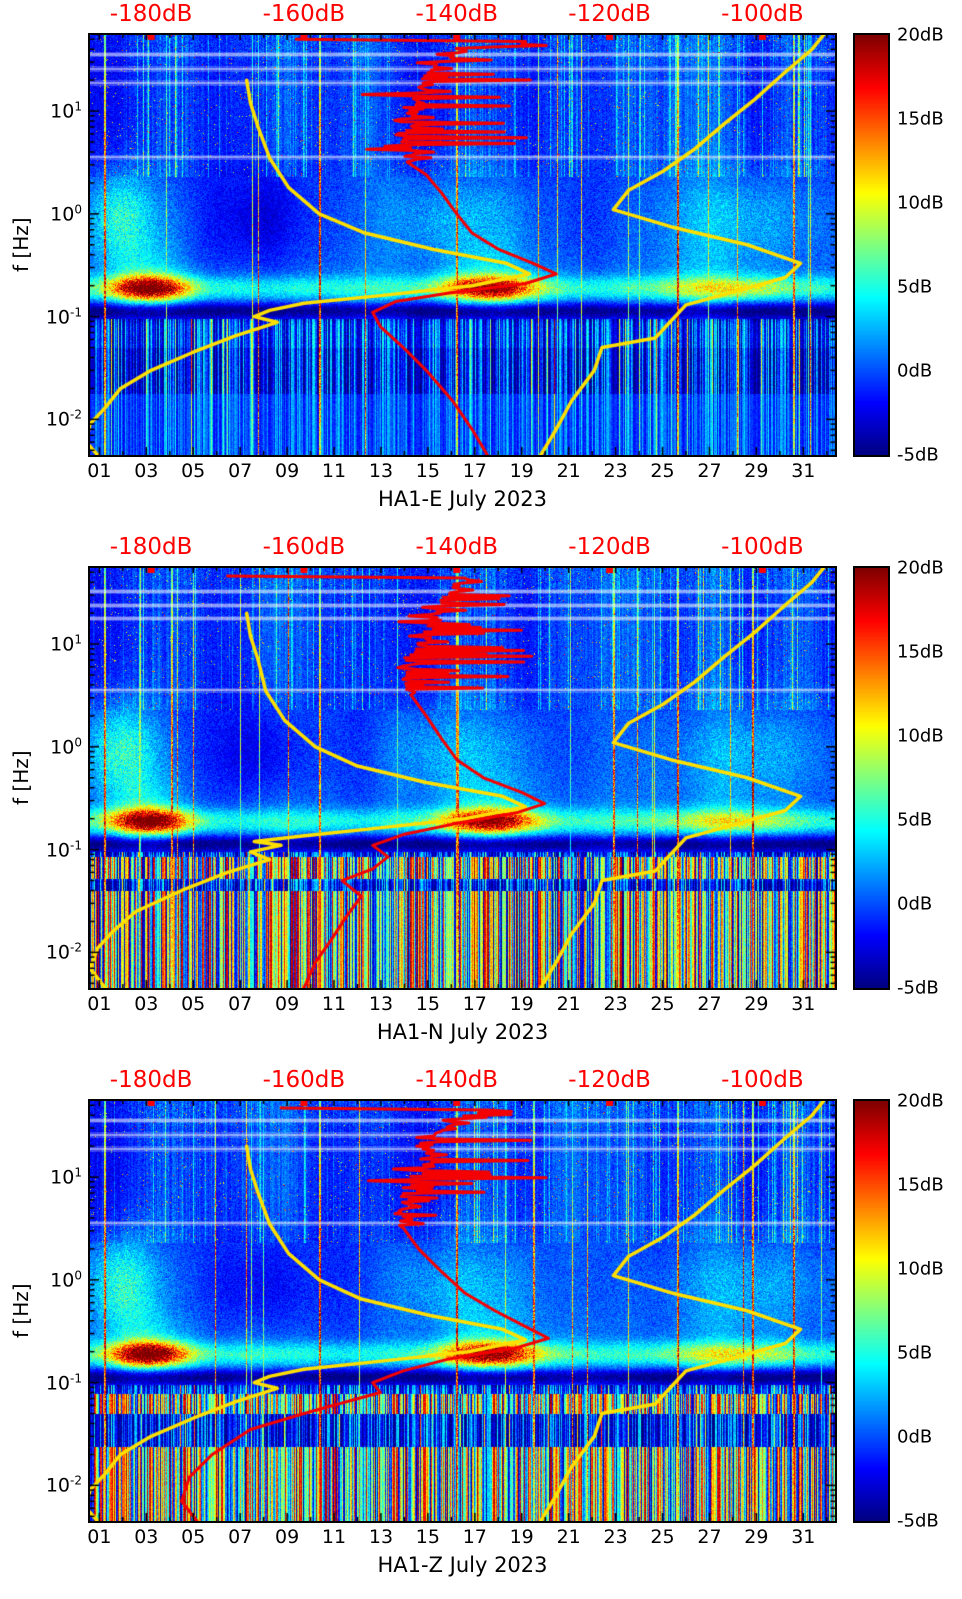 This screenshot has height=1599, width=962. I want to click on panel-title: HA1-Z July 2023, so click(462, 1565).